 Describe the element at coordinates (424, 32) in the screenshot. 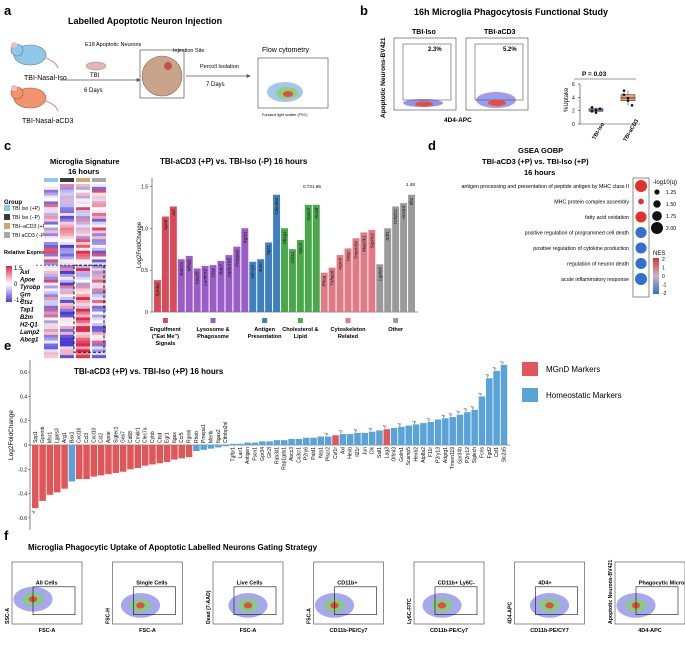

I see `plot1-title: TBI-Iso` at that location.